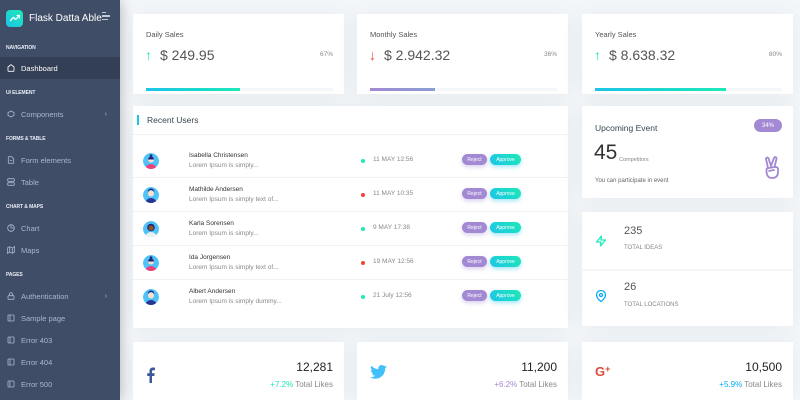  What do you see at coordinates (506, 384) in the screenshot?
I see `likes-percent: +6.2%` at bounding box center [506, 384].